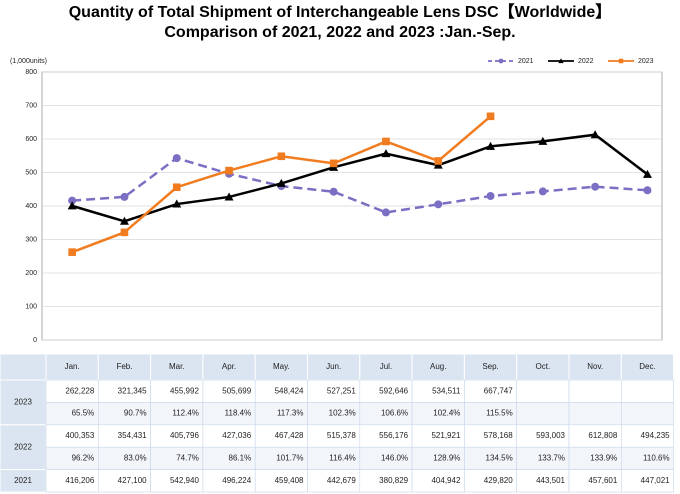 The height and width of the screenshot is (494, 680). Describe the element at coordinates (31, 273) in the screenshot. I see `y-tick-label: 200` at that location.